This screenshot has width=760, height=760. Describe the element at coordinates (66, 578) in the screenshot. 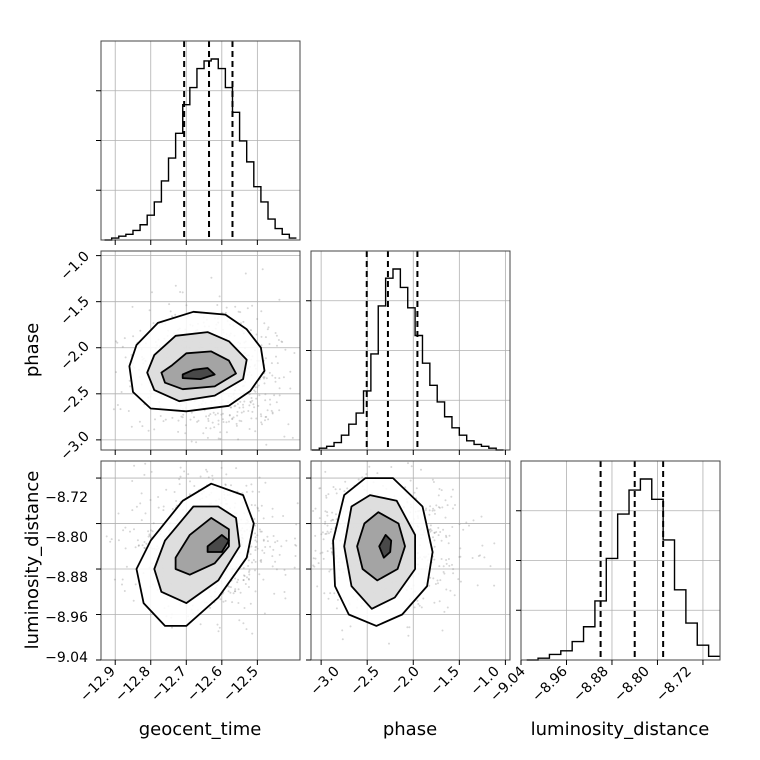

I see `y-ticks-luminosity-distance: −8.72 −8.80 −8.88 −8.96 −9.04` at that location.